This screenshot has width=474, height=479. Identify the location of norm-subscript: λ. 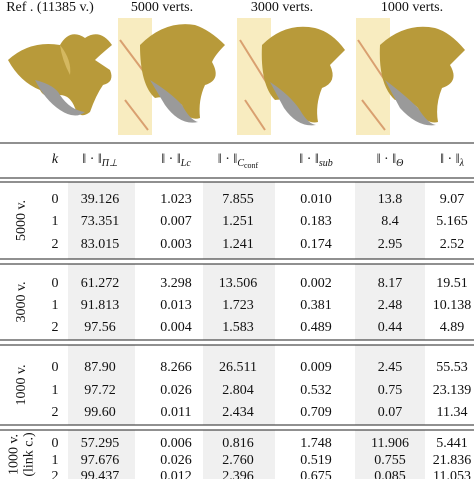
(462, 163).